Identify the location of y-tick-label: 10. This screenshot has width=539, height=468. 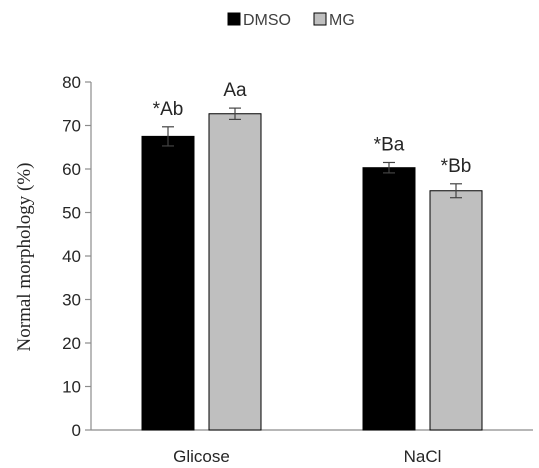
(71, 387).